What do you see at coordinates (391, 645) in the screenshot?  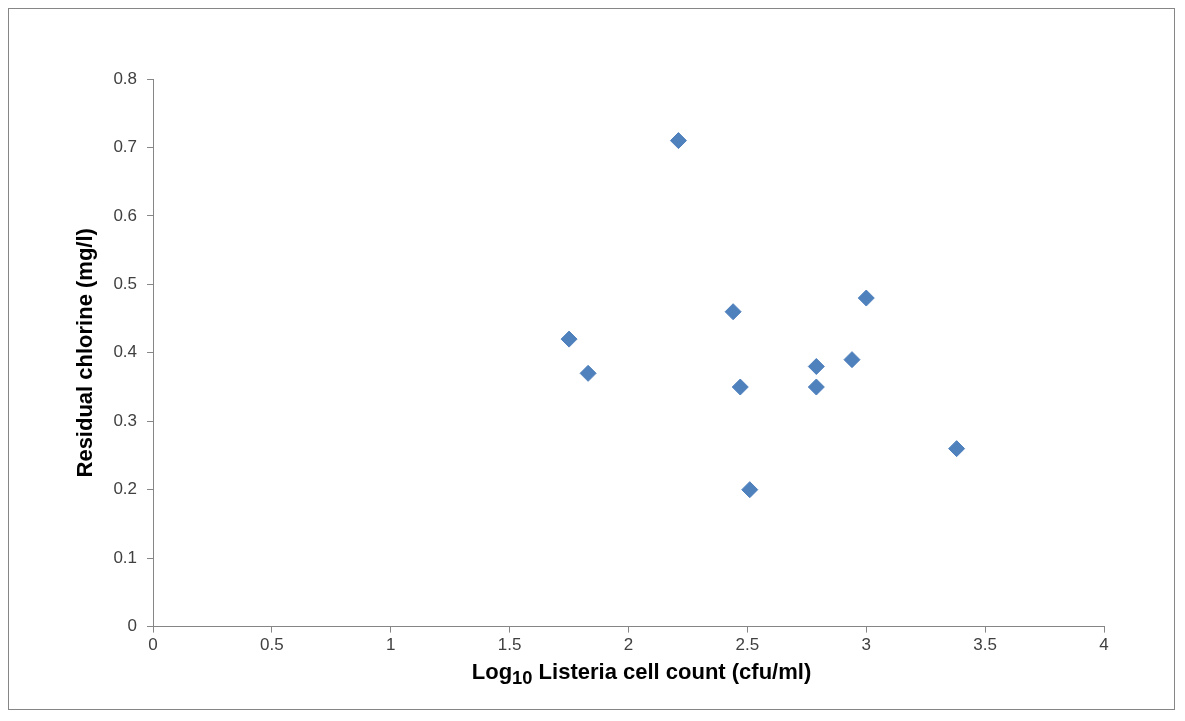 I see `x-tick-label: 1` at bounding box center [391, 645].